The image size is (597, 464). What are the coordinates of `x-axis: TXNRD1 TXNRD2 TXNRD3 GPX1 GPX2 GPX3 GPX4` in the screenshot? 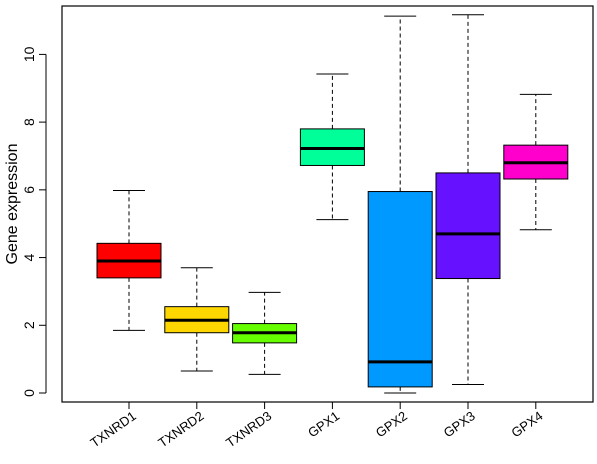 It's located at (317, 426).